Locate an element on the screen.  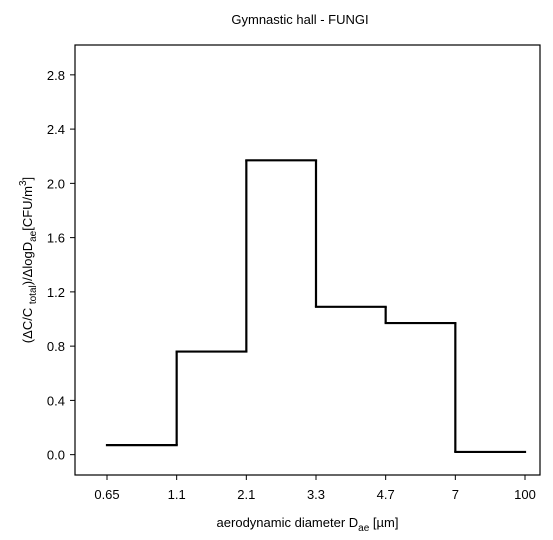
y-tick-label: 2.0 is located at coordinates (56, 183).